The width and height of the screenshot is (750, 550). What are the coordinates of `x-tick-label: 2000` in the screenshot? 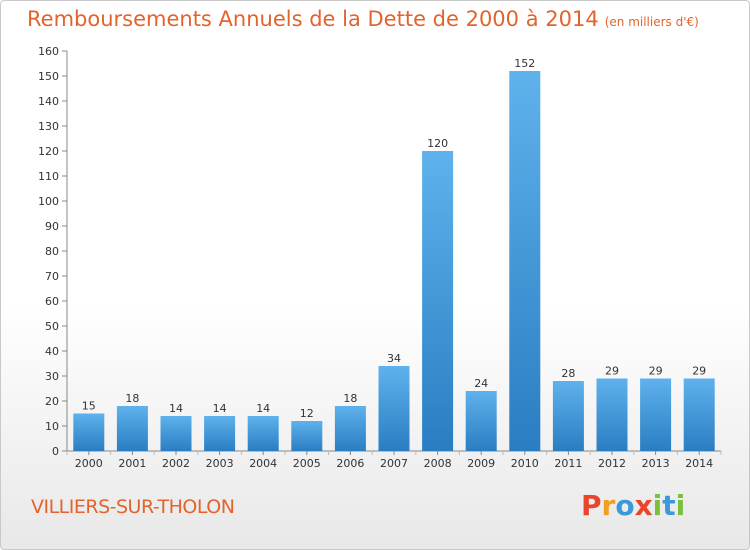 It's located at (89, 463).